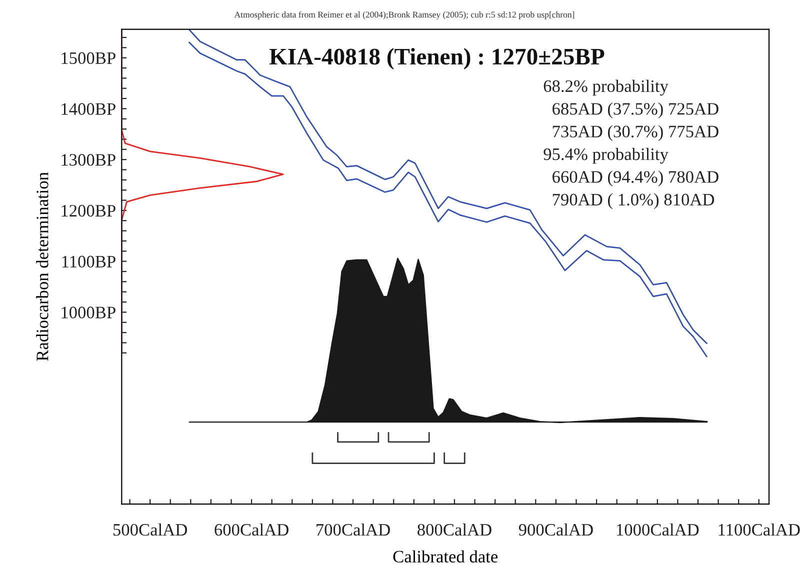 The height and width of the screenshot is (569, 809). What do you see at coordinates (635, 110) in the screenshot?
I see `annotation: 685AD (37.5%) 725AD` at bounding box center [635, 110].